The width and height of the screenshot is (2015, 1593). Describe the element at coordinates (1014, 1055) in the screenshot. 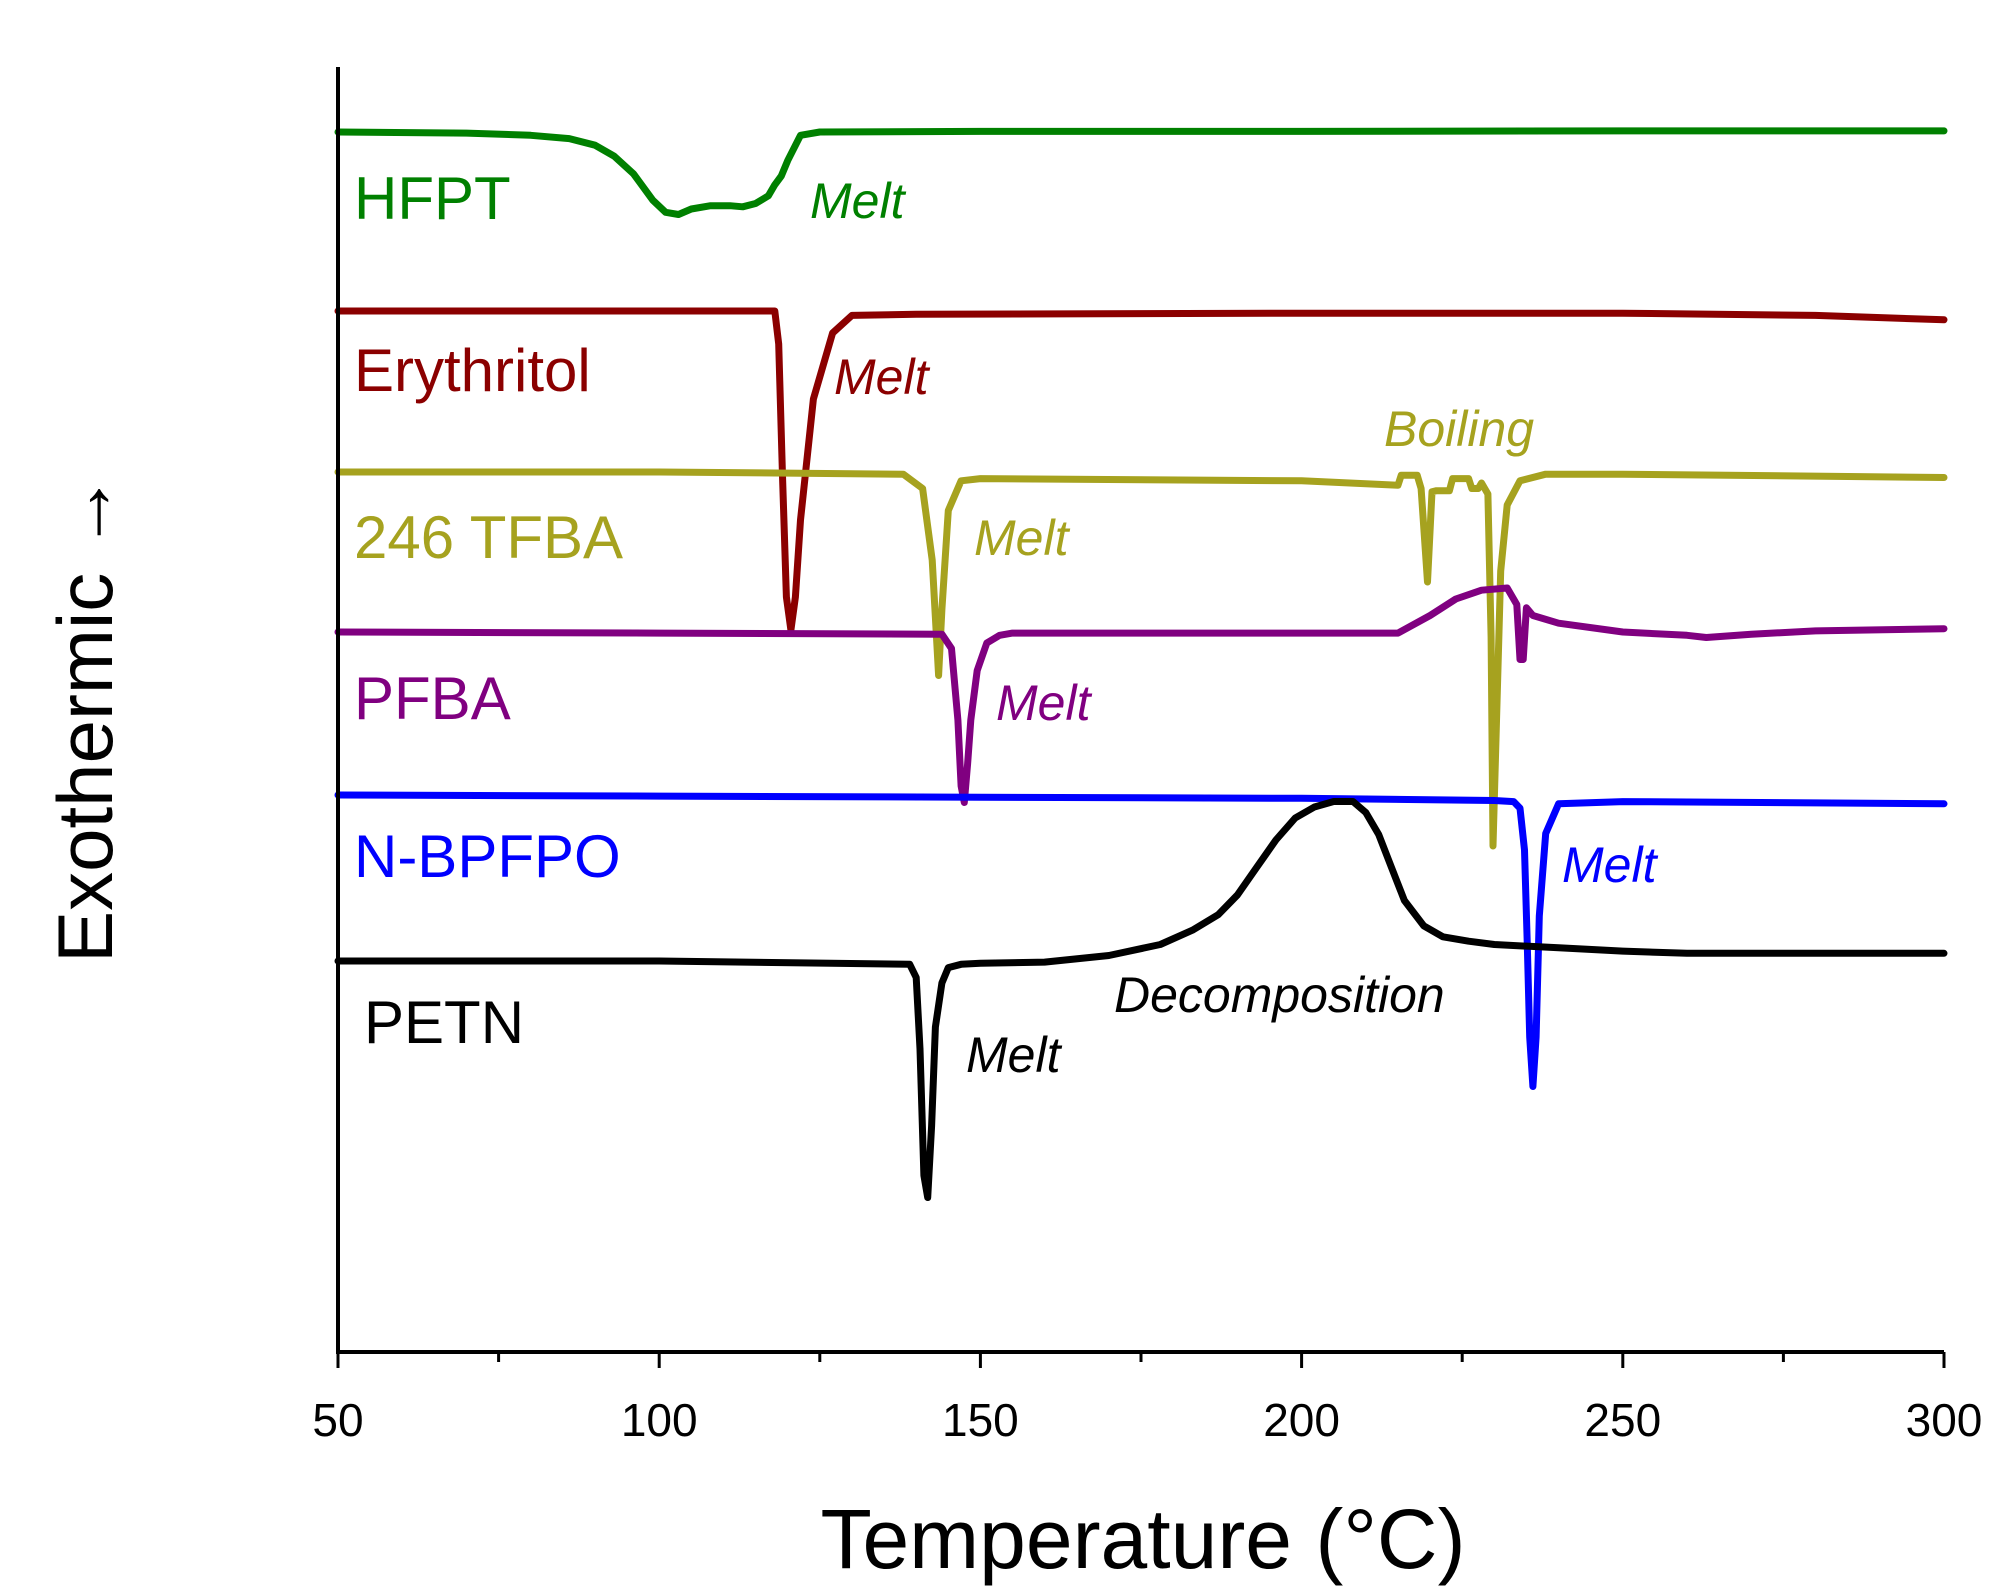

I see `annotation-petn-melt: Melt` at that location.